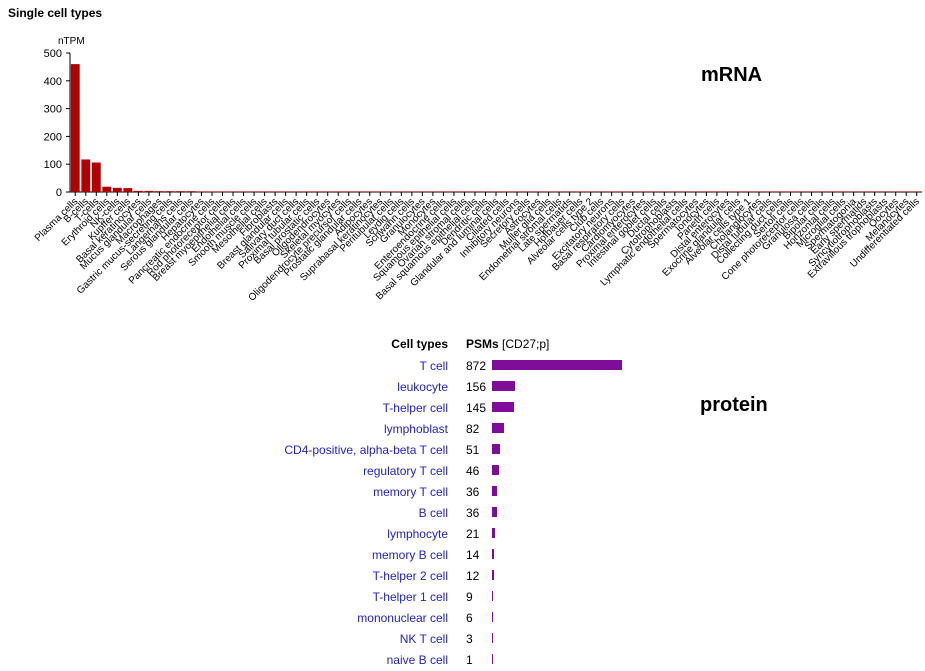 The image size is (925, 671). Describe the element at coordinates (472, 450) in the screenshot. I see `psm-value: 51` at that location.